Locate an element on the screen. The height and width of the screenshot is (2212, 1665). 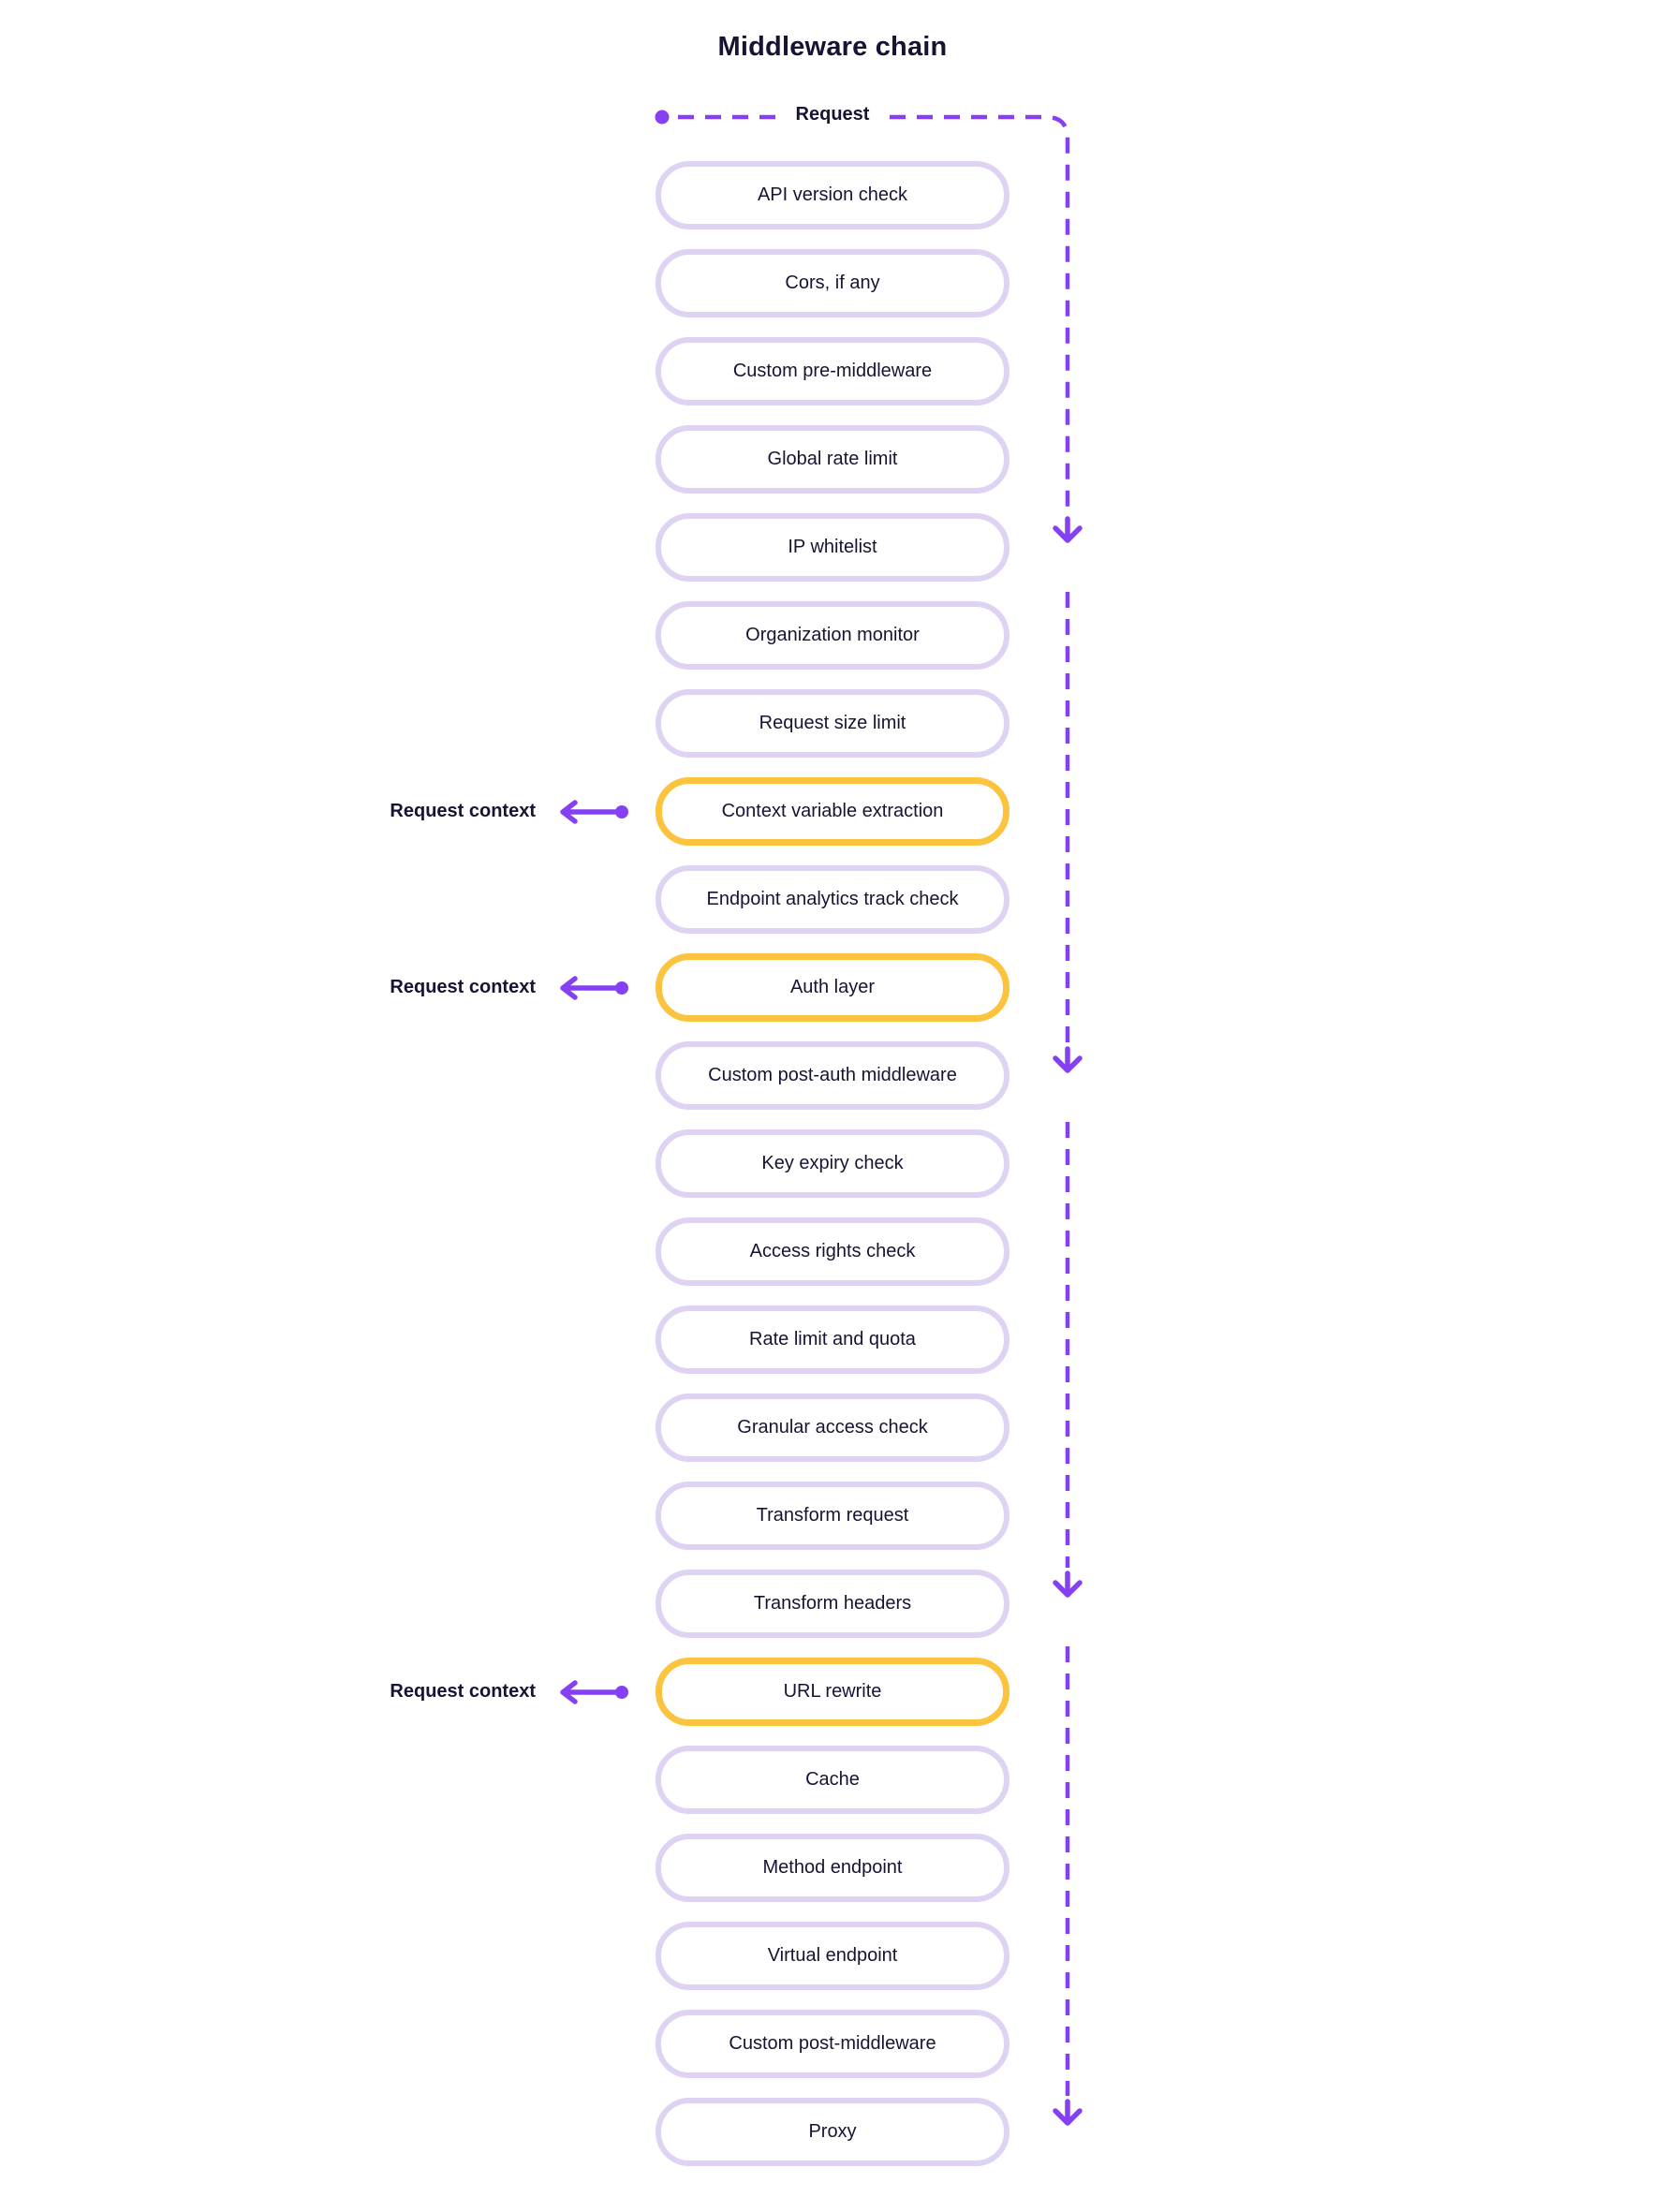
step-key-expiry-check: Key expiry check is located at coordinates (832, 1164).